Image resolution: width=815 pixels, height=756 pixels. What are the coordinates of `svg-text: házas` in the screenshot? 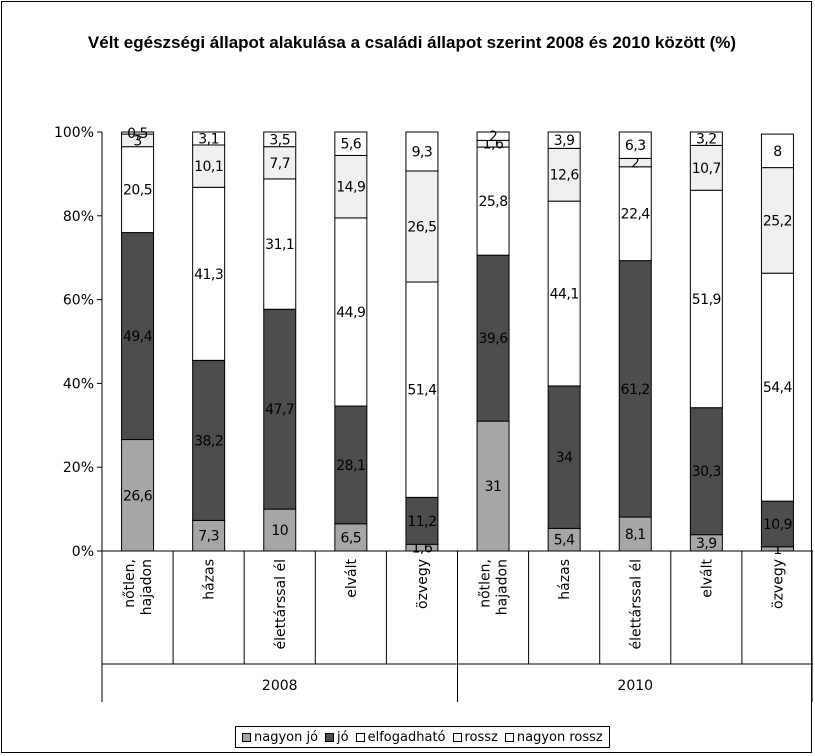 It's located at (210, 579).